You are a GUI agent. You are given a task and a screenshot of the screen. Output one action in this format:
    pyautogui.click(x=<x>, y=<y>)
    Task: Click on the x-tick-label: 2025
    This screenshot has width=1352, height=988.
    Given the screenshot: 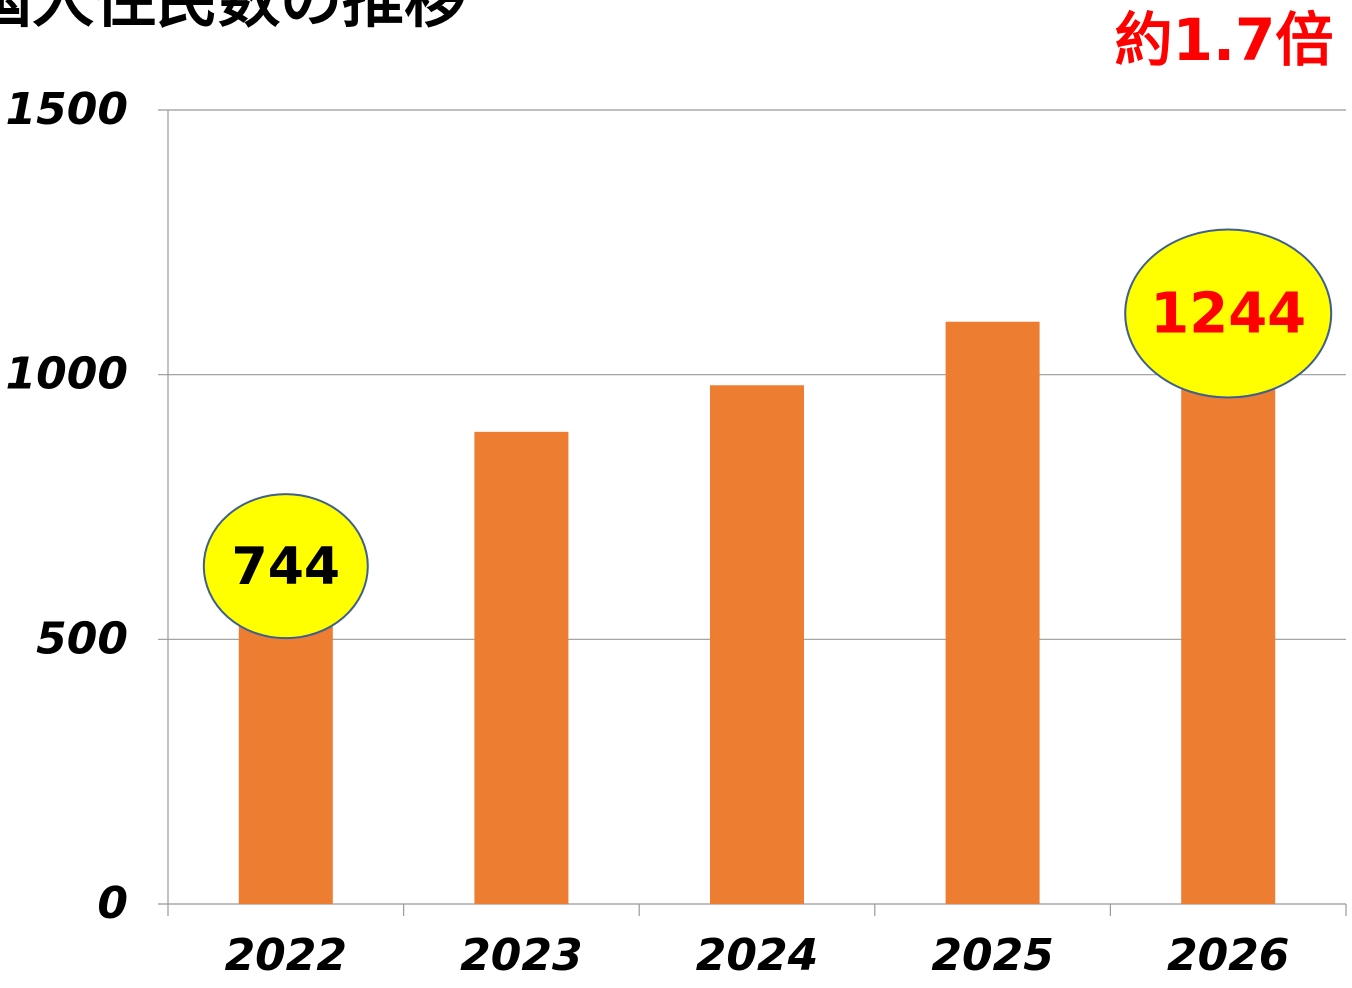 What is the action you would take?
    pyautogui.click(x=992, y=955)
    